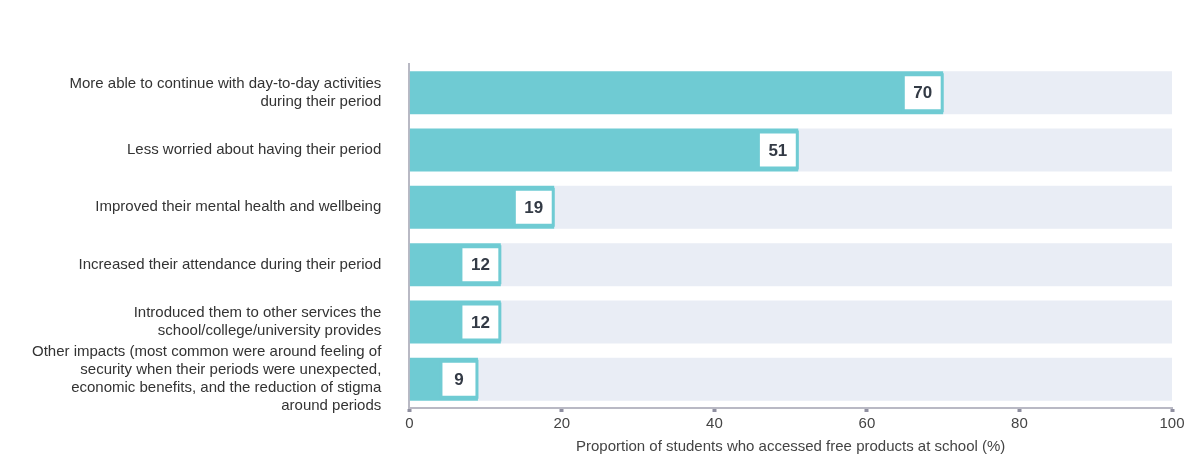 Image resolution: width=1197 pixels, height=472 pixels. Describe the element at coordinates (714, 423) in the screenshot. I see `x-tick-label: 40` at that location.